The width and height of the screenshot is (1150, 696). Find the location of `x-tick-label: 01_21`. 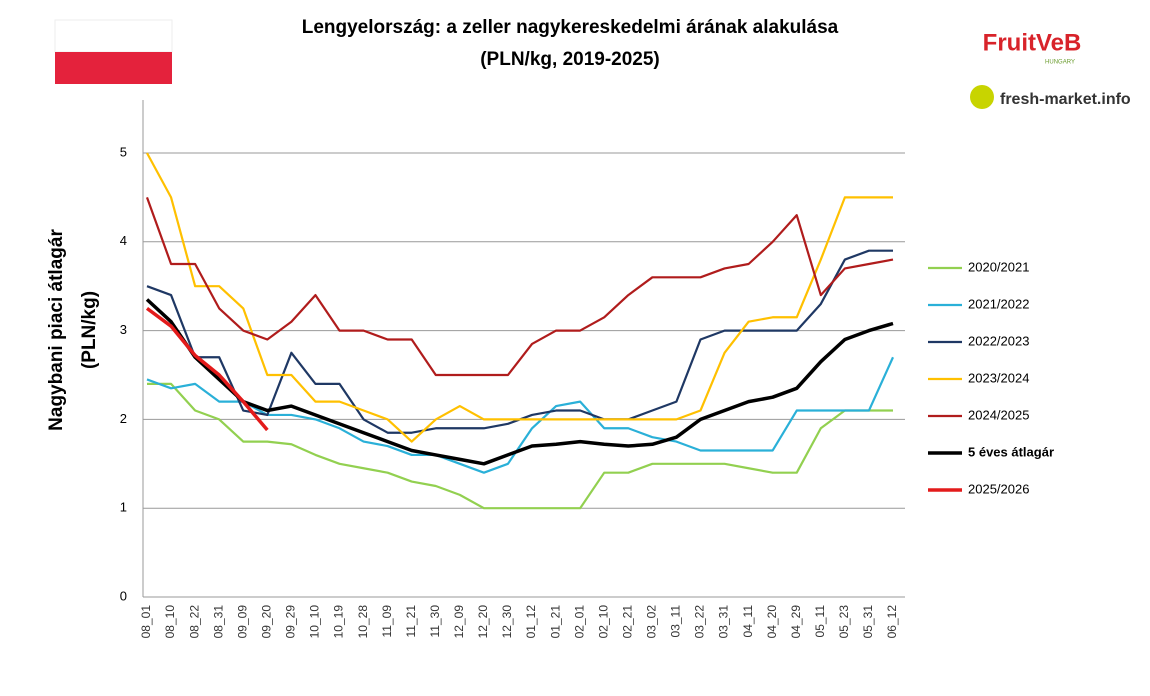

x-tick-label: 01_21 is located at coordinates (555, 622).